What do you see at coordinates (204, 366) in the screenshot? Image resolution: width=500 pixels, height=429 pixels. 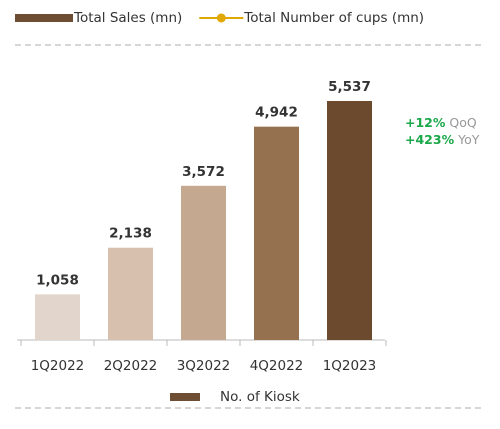 I see `x-tick-label: 3Q2022` at bounding box center [204, 366].